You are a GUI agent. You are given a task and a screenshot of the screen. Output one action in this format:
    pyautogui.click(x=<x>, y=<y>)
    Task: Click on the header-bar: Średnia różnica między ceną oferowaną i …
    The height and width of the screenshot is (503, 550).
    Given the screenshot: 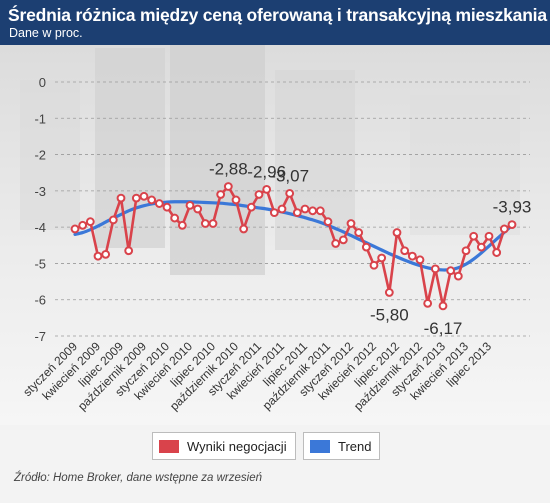 What is the action you would take?
    pyautogui.click(x=275, y=22)
    